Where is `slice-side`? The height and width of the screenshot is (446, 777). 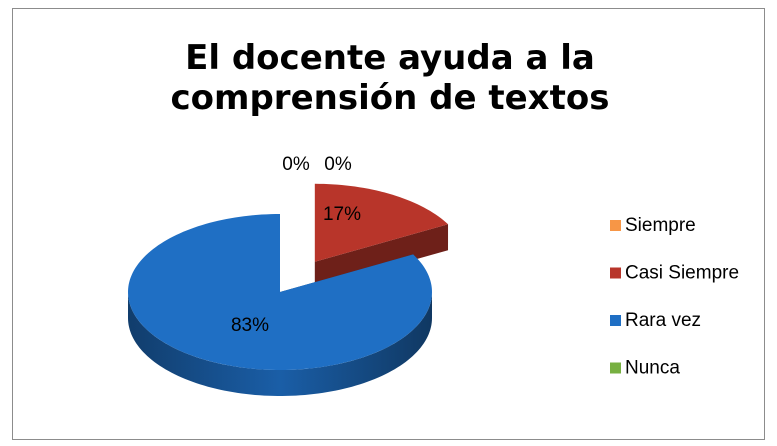 slice-side is located at coordinates (280, 344).